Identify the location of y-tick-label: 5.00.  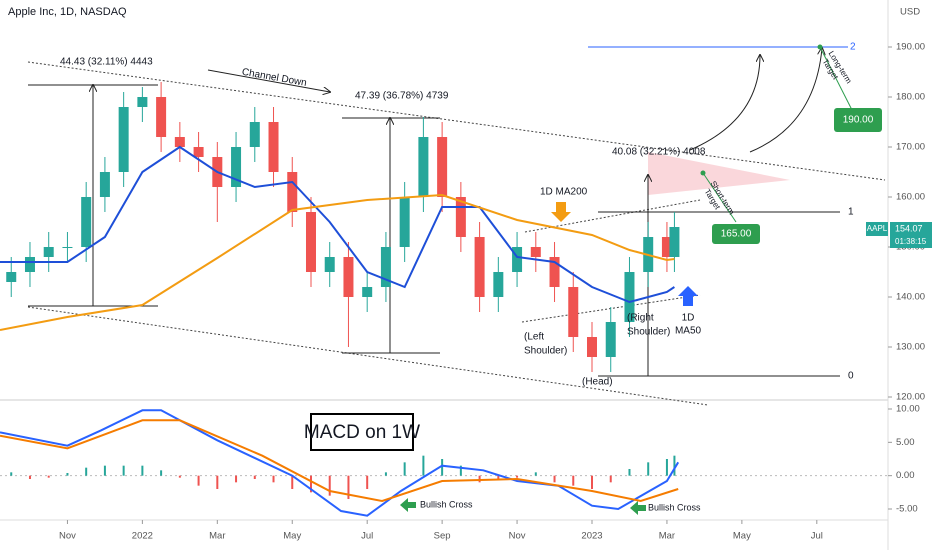
(905, 442).